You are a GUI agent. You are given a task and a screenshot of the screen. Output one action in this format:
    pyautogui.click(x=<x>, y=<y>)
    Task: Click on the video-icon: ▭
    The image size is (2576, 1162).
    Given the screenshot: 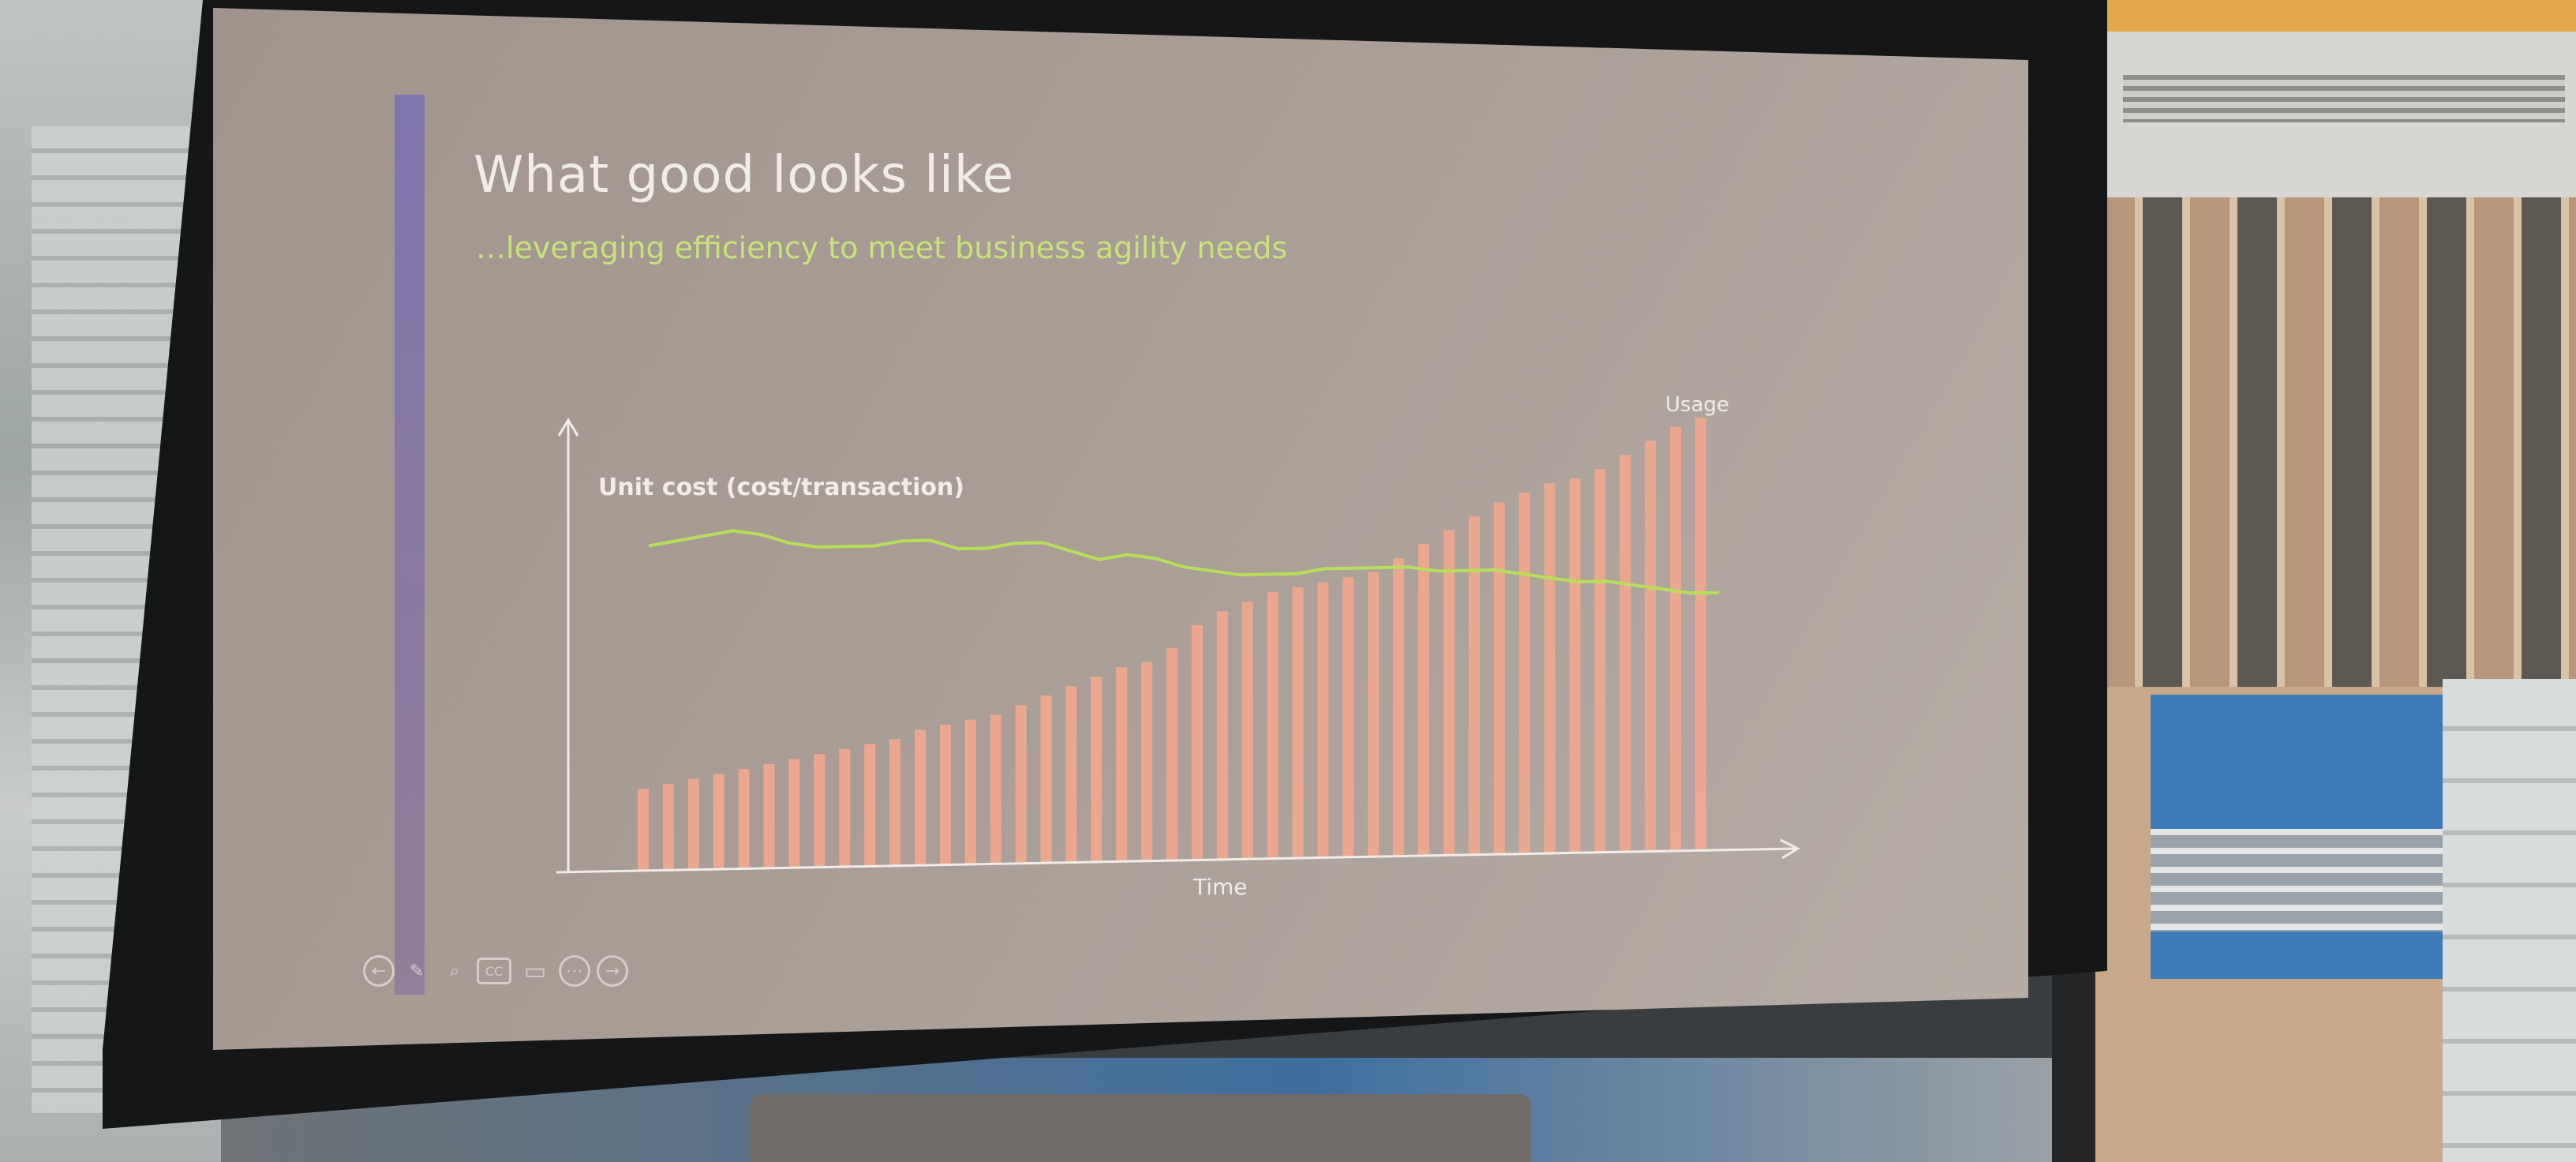 What is the action you would take?
    pyautogui.click(x=535, y=971)
    